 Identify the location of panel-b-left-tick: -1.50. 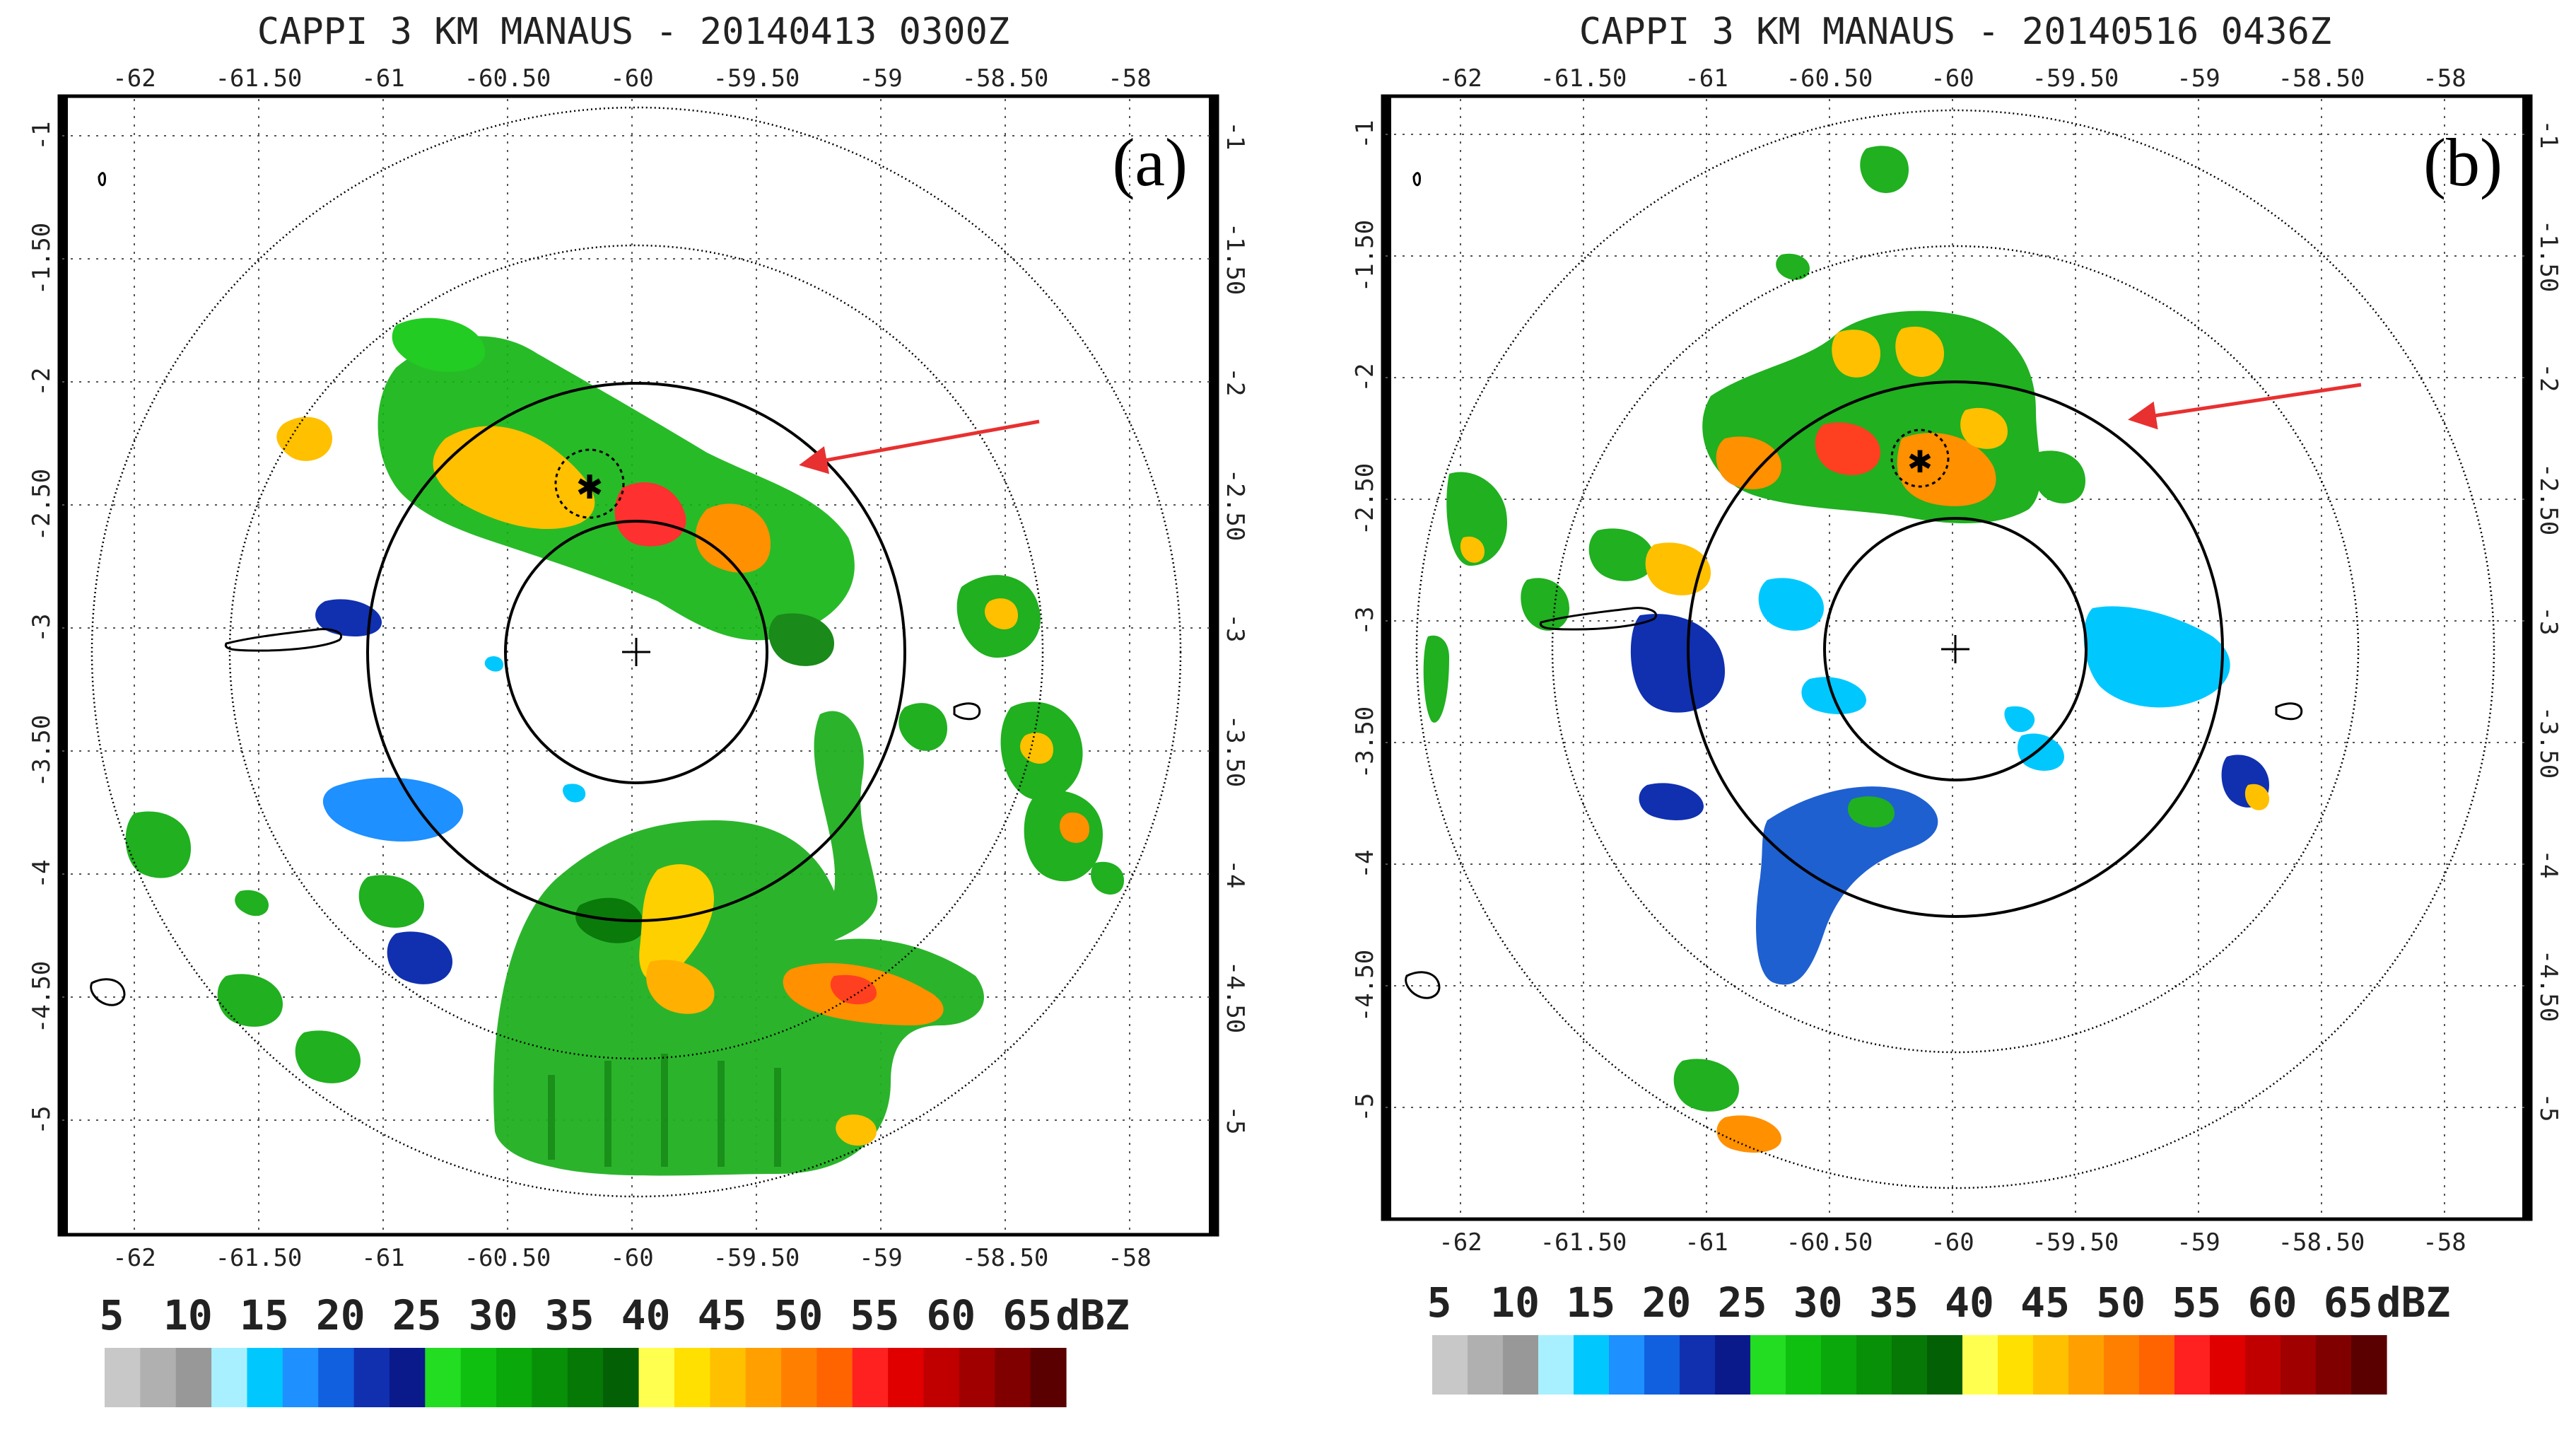
(1365, 256).